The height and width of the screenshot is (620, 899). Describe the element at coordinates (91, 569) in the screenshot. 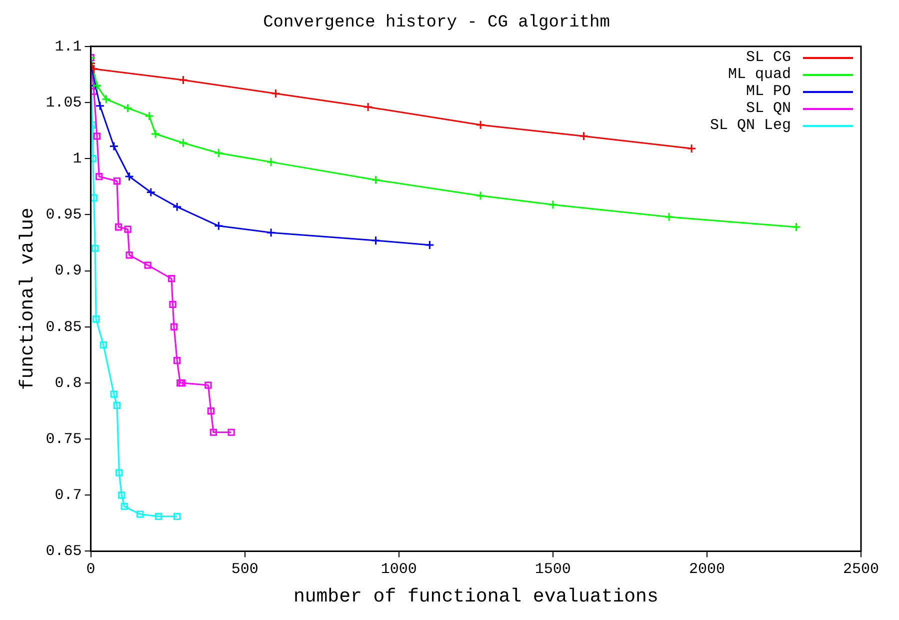

I see `x-tick-label: 0` at that location.